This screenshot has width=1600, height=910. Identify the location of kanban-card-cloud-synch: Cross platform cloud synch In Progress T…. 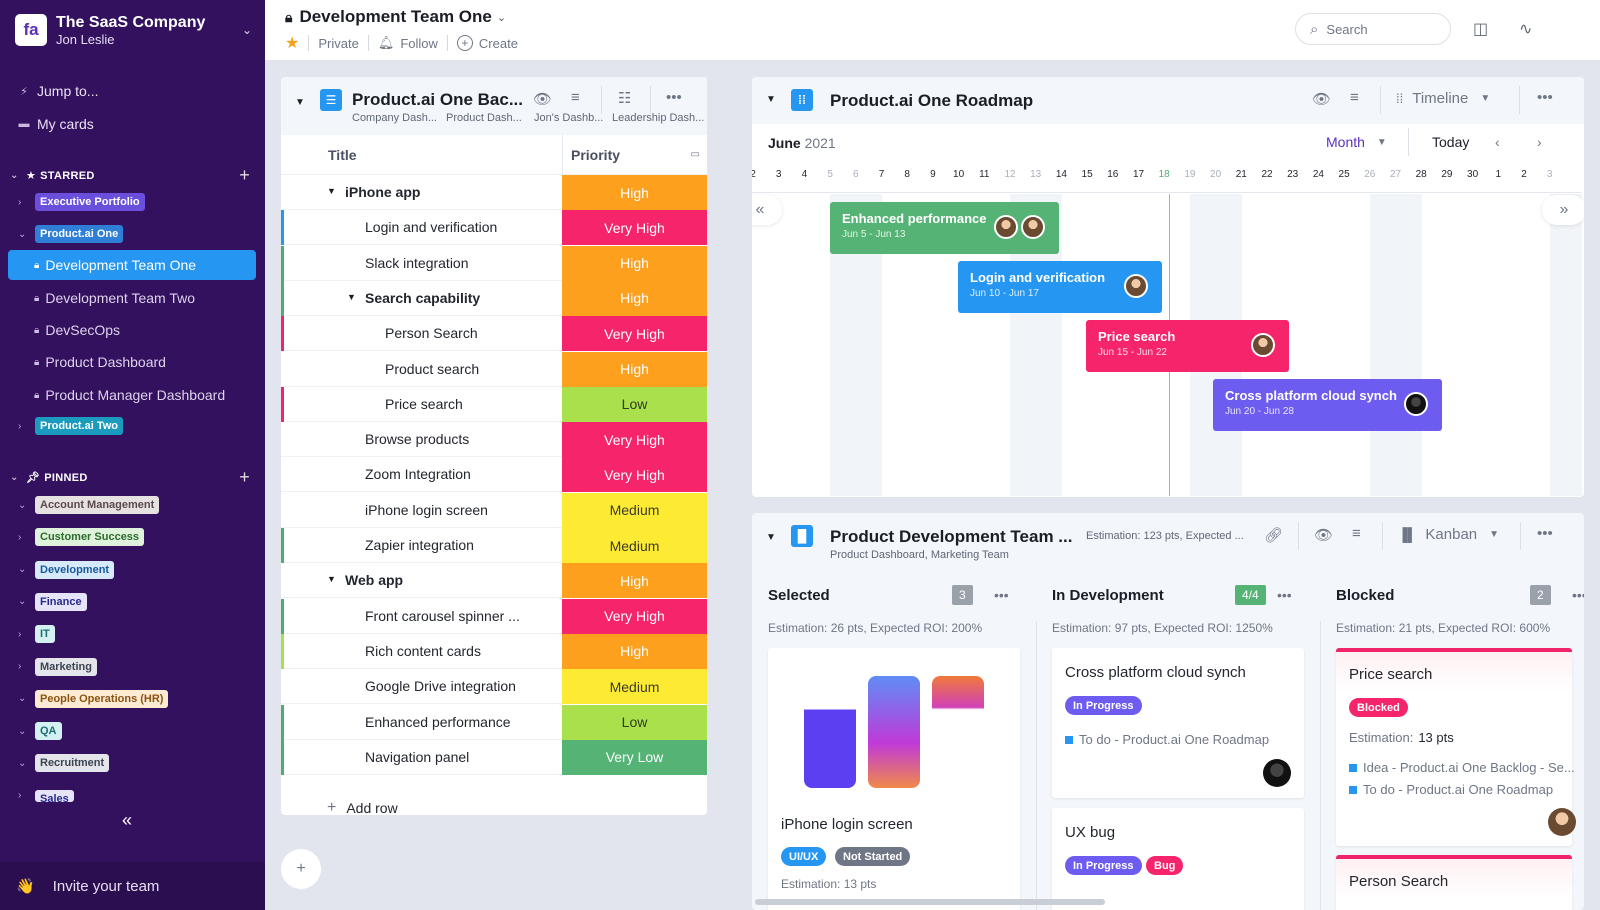
(1178, 723).